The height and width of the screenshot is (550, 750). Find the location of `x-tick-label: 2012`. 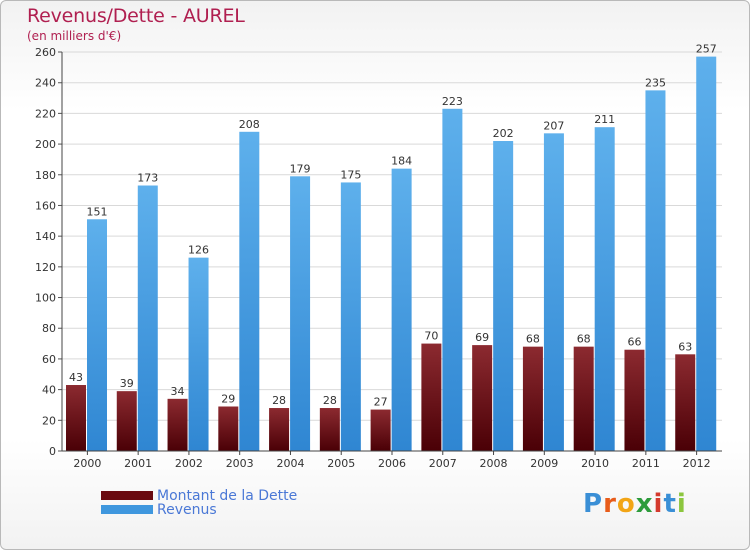

x-tick-label: 2012 is located at coordinates (697, 463).